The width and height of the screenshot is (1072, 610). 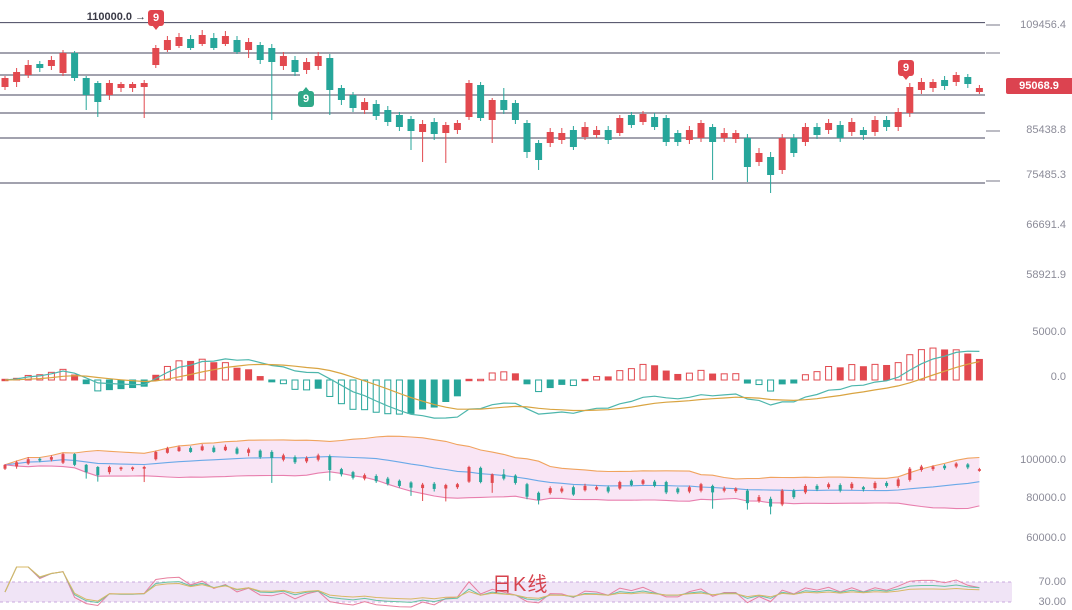 I want to click on rsi-line, so click(x=492, y=587).